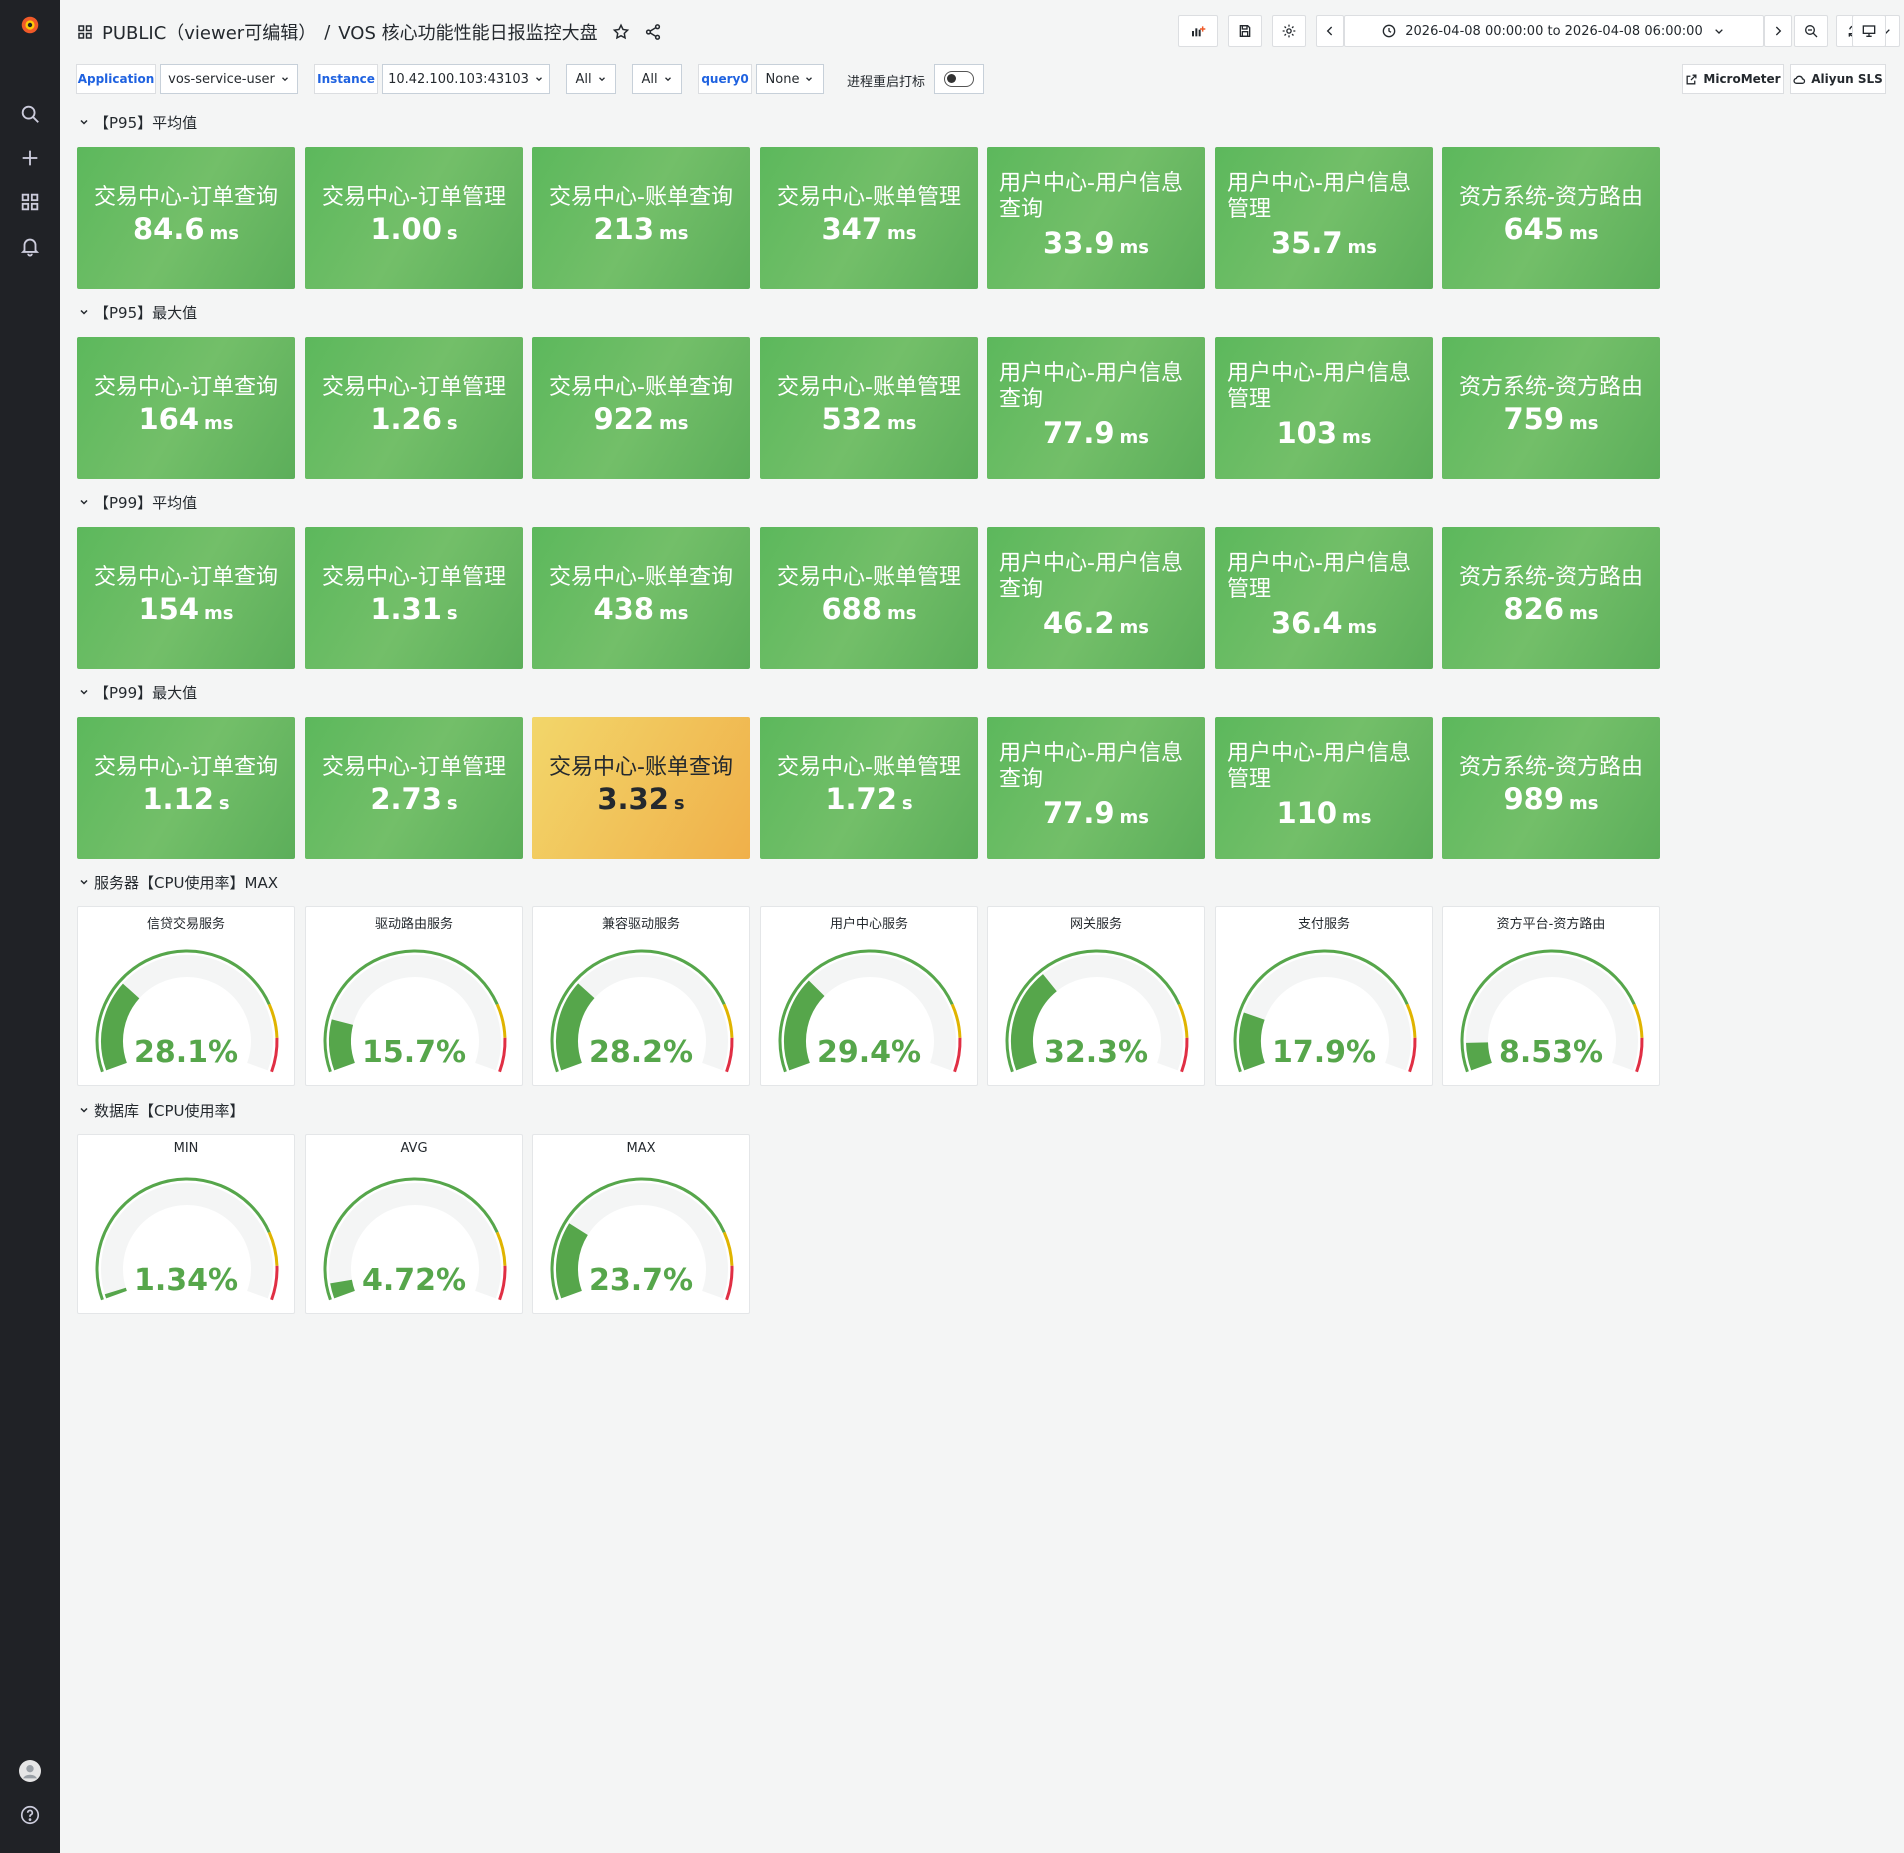  Describe the element at coordinates (414, 996) in the screenshot. I see `gauge-panel: 驱动路由服务 15.7%` at that location.